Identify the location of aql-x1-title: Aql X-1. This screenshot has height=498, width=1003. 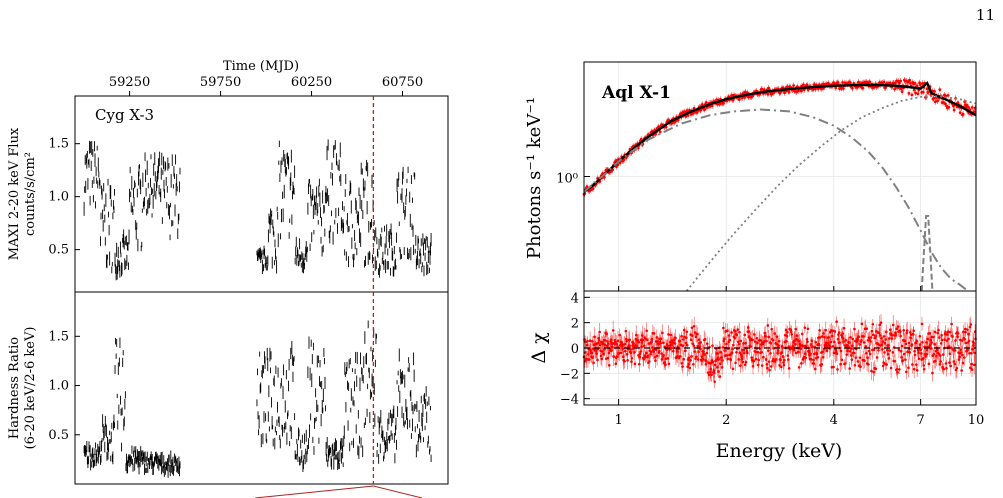
(636, 93).